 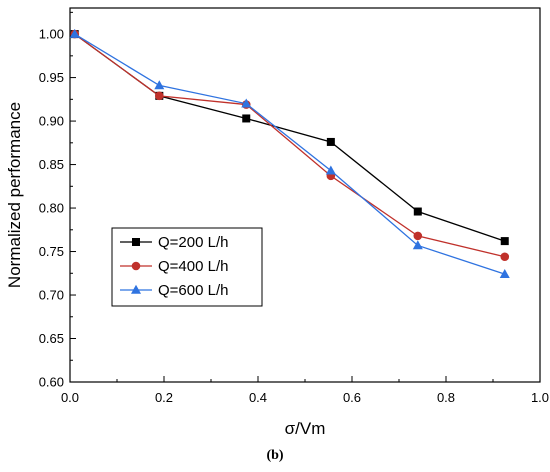 What do you see at coordinates (352, 397) in the screenshot?
I see `x-tick-label: 0.6` at bounding box center [352, 397].